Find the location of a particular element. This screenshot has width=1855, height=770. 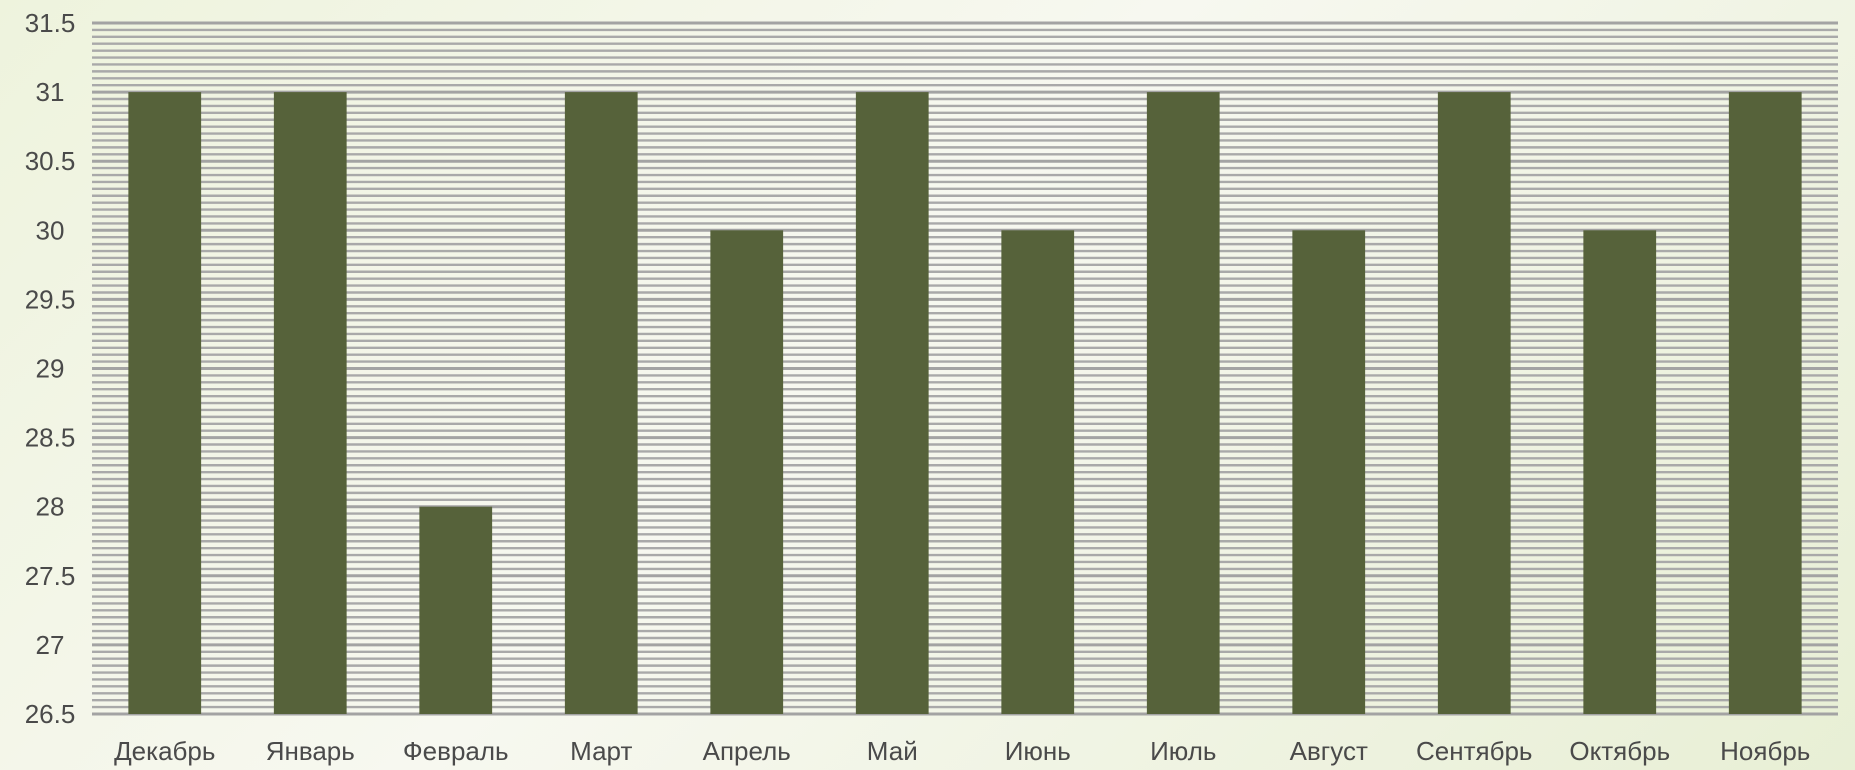

x-tick-label: Август is located at coordinates (1329, 751).